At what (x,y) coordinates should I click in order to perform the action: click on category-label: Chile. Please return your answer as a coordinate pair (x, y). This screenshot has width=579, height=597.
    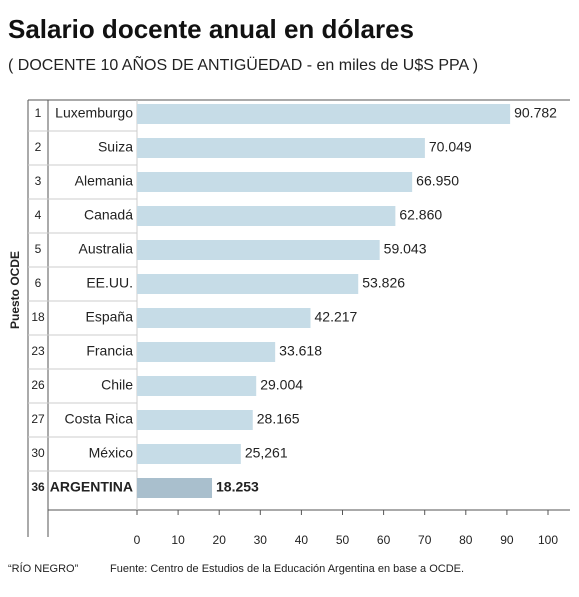
    Looking at the image, I should click on (117, 385).